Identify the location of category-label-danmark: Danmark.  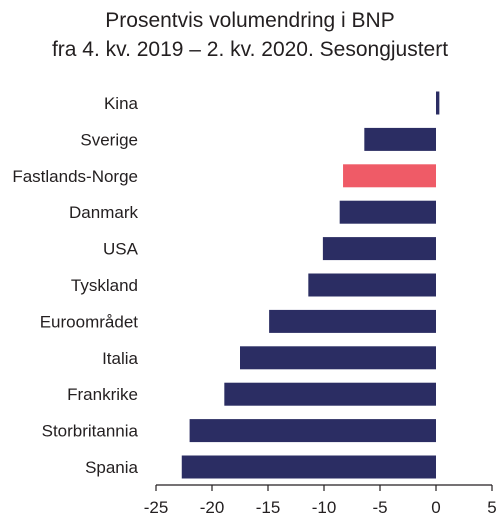
(103, 212).